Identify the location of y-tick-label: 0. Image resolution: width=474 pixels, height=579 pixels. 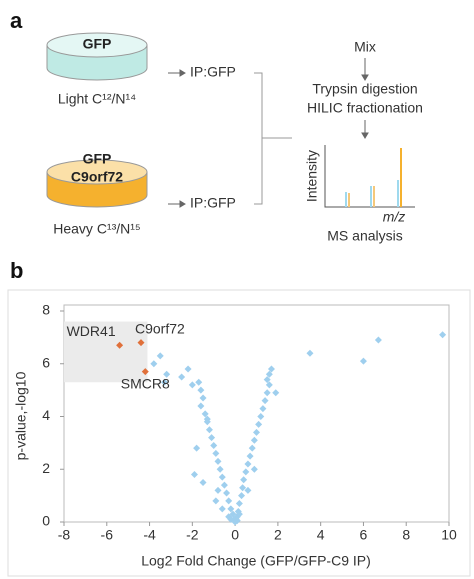
(46, 521).